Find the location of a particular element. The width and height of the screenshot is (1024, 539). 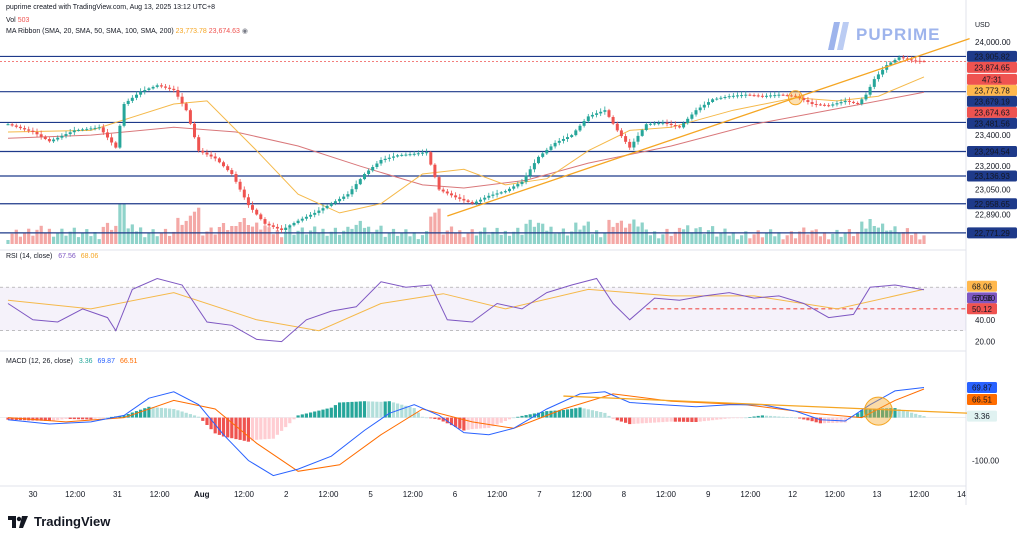

macd-highlight-circle is located at coordinates (878, 411).